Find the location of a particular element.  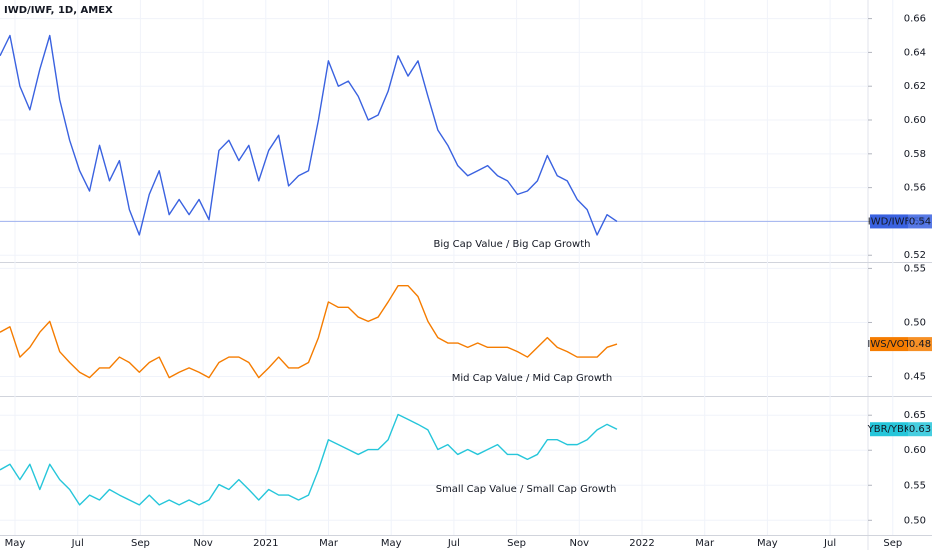

last-value-label: 0.48 is located at coordinates (920, 344).